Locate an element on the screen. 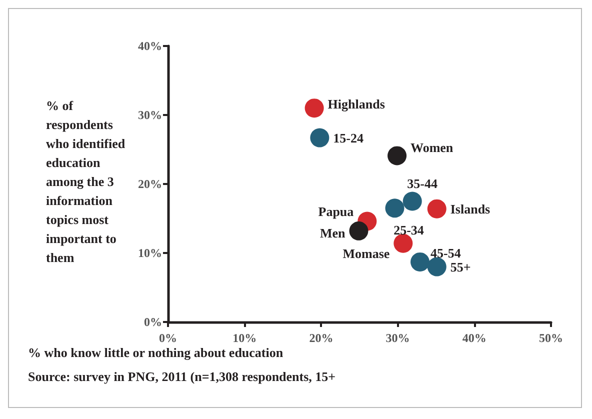 This screenshot has height=419, width=592. series-label: Islands is located at coordinates (470, 208).